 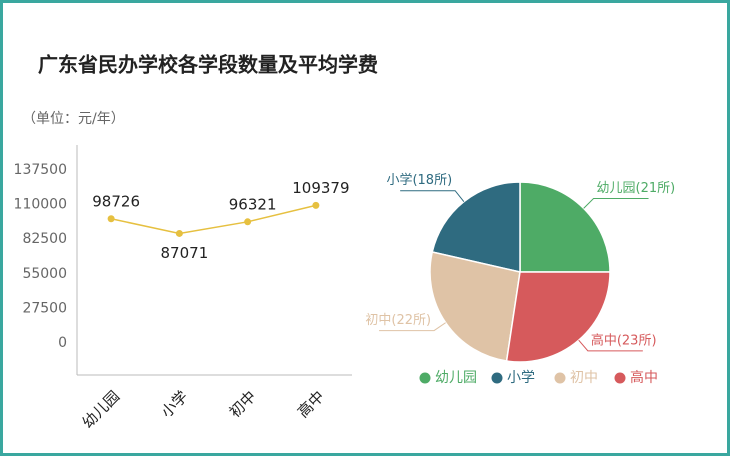 I want to click on legend-label: 初中, so click(x=584, y=377).